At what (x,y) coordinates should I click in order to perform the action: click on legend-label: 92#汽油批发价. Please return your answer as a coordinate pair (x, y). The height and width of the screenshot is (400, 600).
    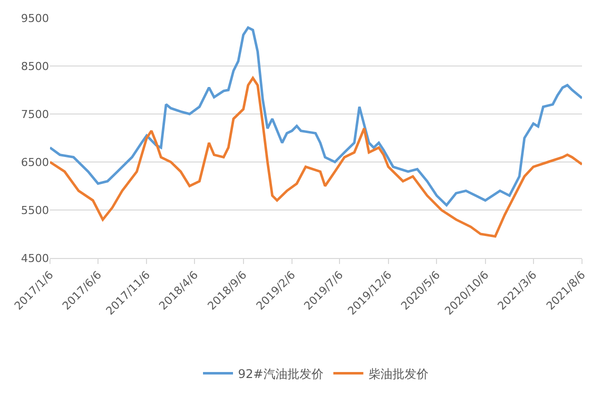
    Looking at the image, I should click on (281, 373).